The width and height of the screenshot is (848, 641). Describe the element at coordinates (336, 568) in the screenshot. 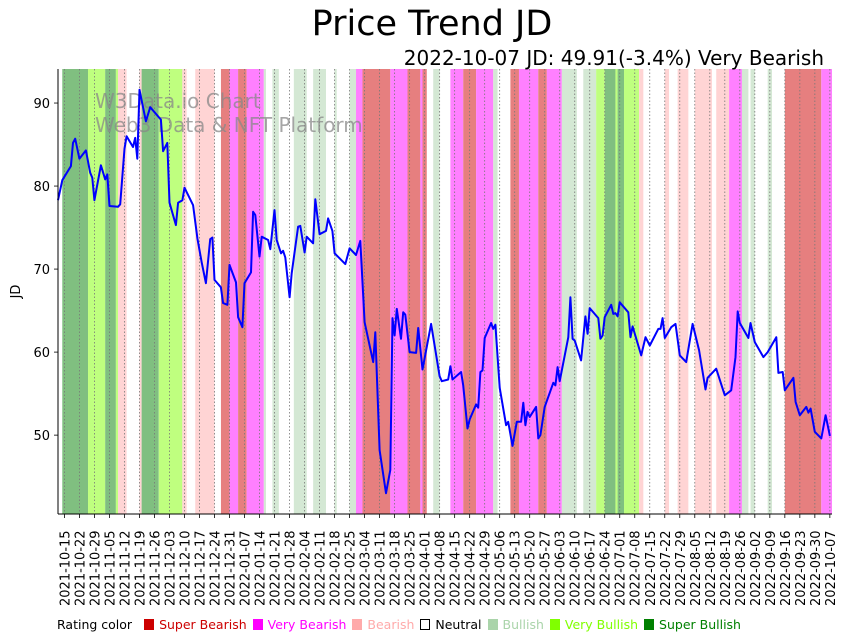

I see `x-tick-label: 2022-02-18` at that location.